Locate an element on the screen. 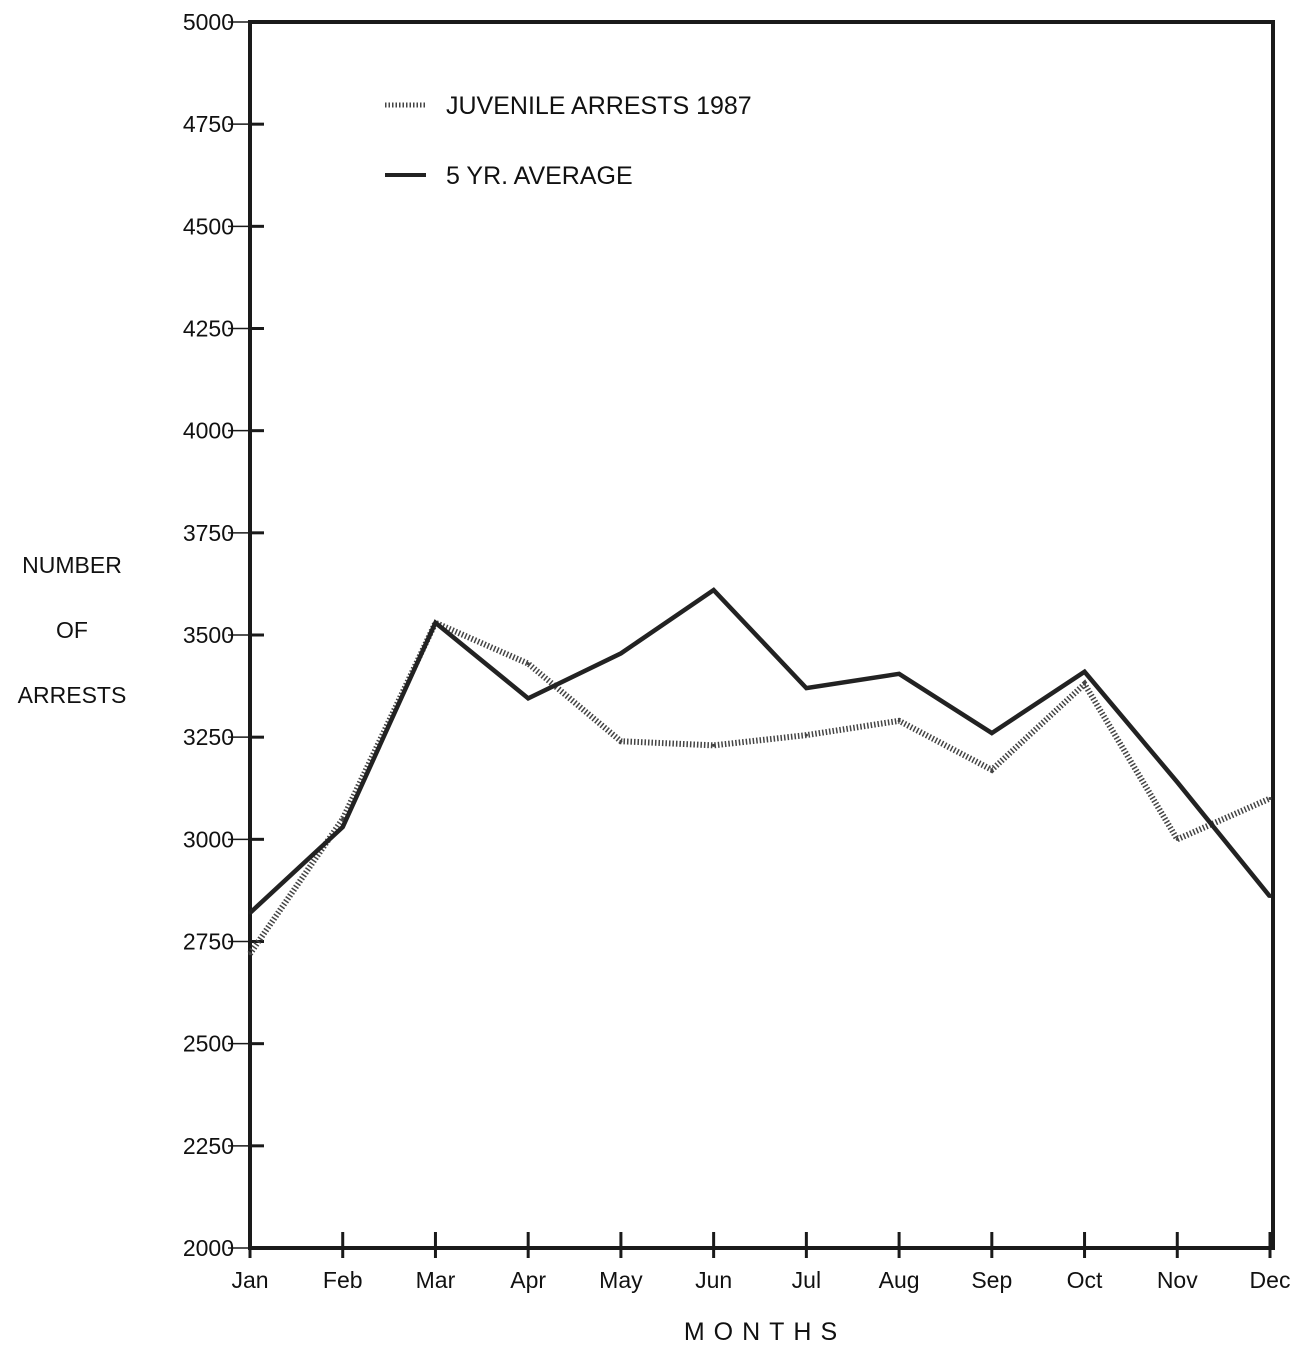  x-tick-label: Apr is located at coordinates (528, 1280).